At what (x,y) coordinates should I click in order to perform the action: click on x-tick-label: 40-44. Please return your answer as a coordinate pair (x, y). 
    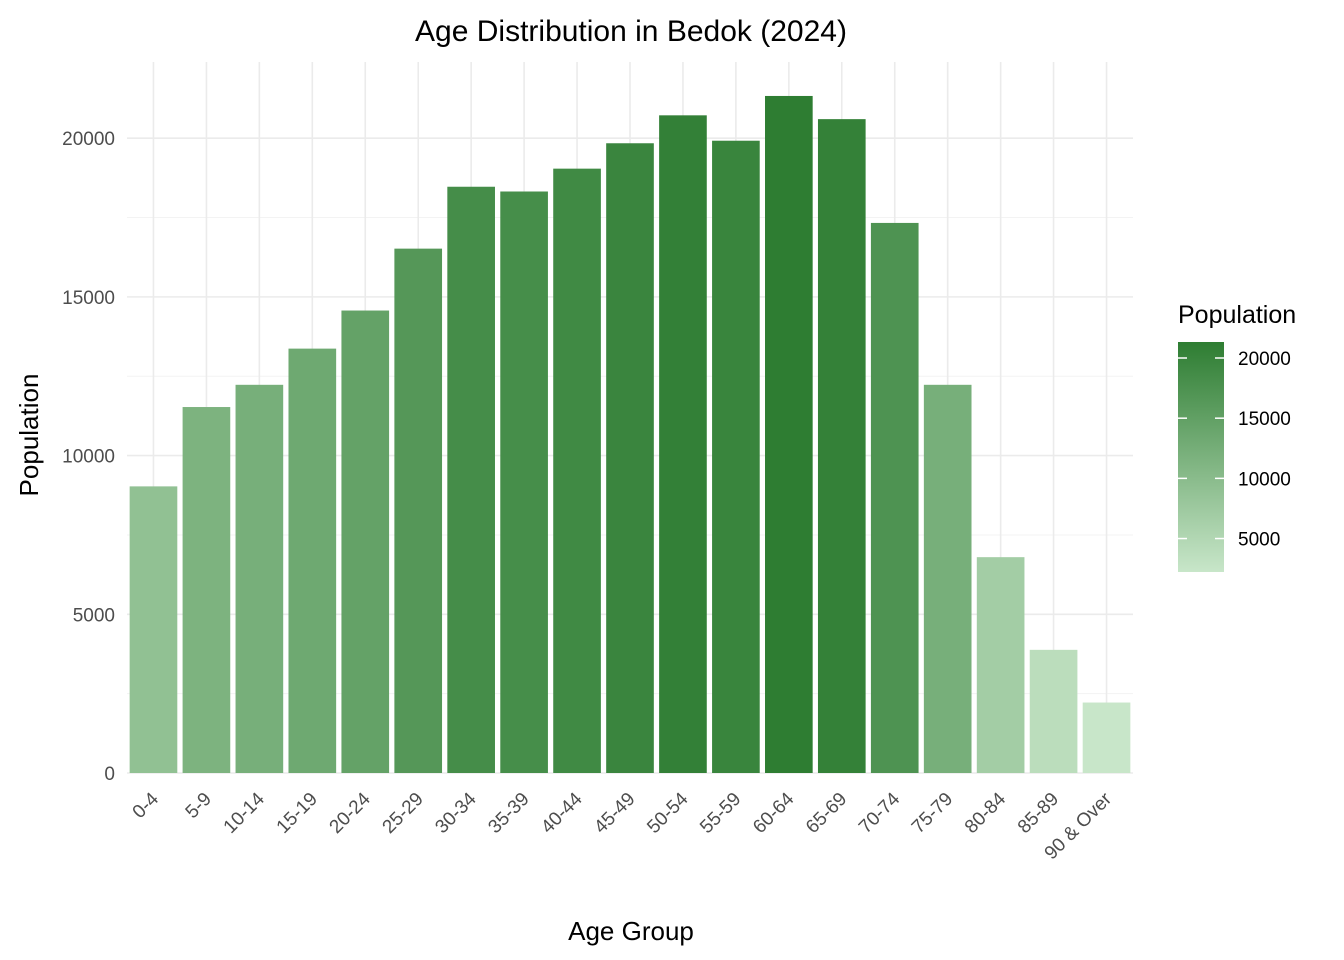
    Looking at the image, I should click on (562, 813).